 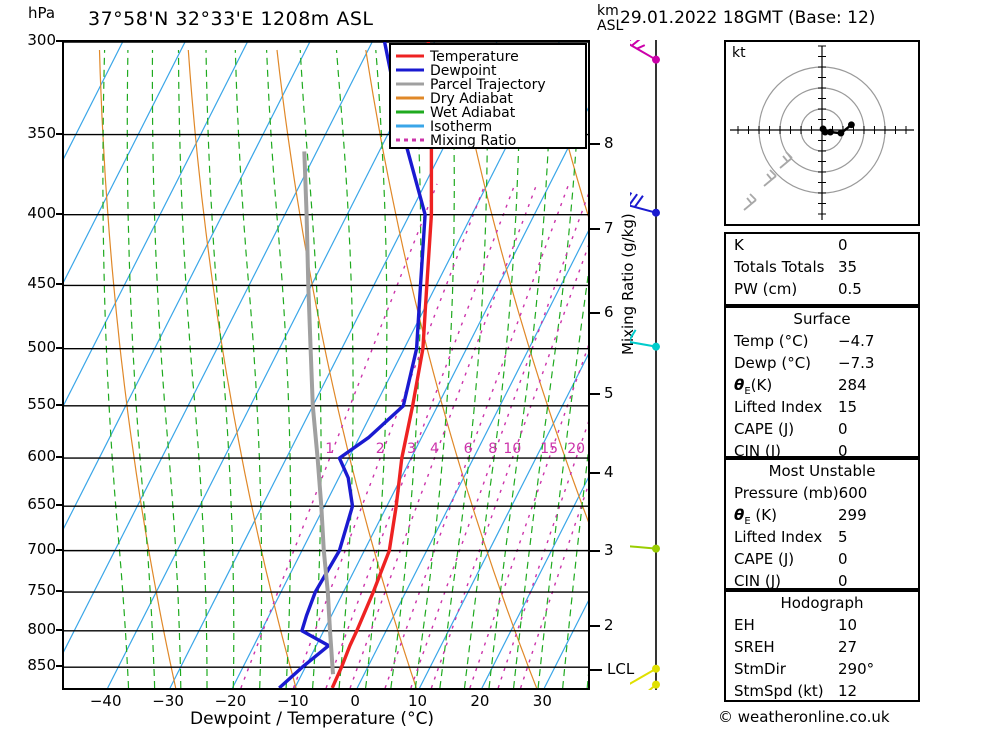 I want to click on legend-label-1: Dewpoint, so click(x=463, y=71).